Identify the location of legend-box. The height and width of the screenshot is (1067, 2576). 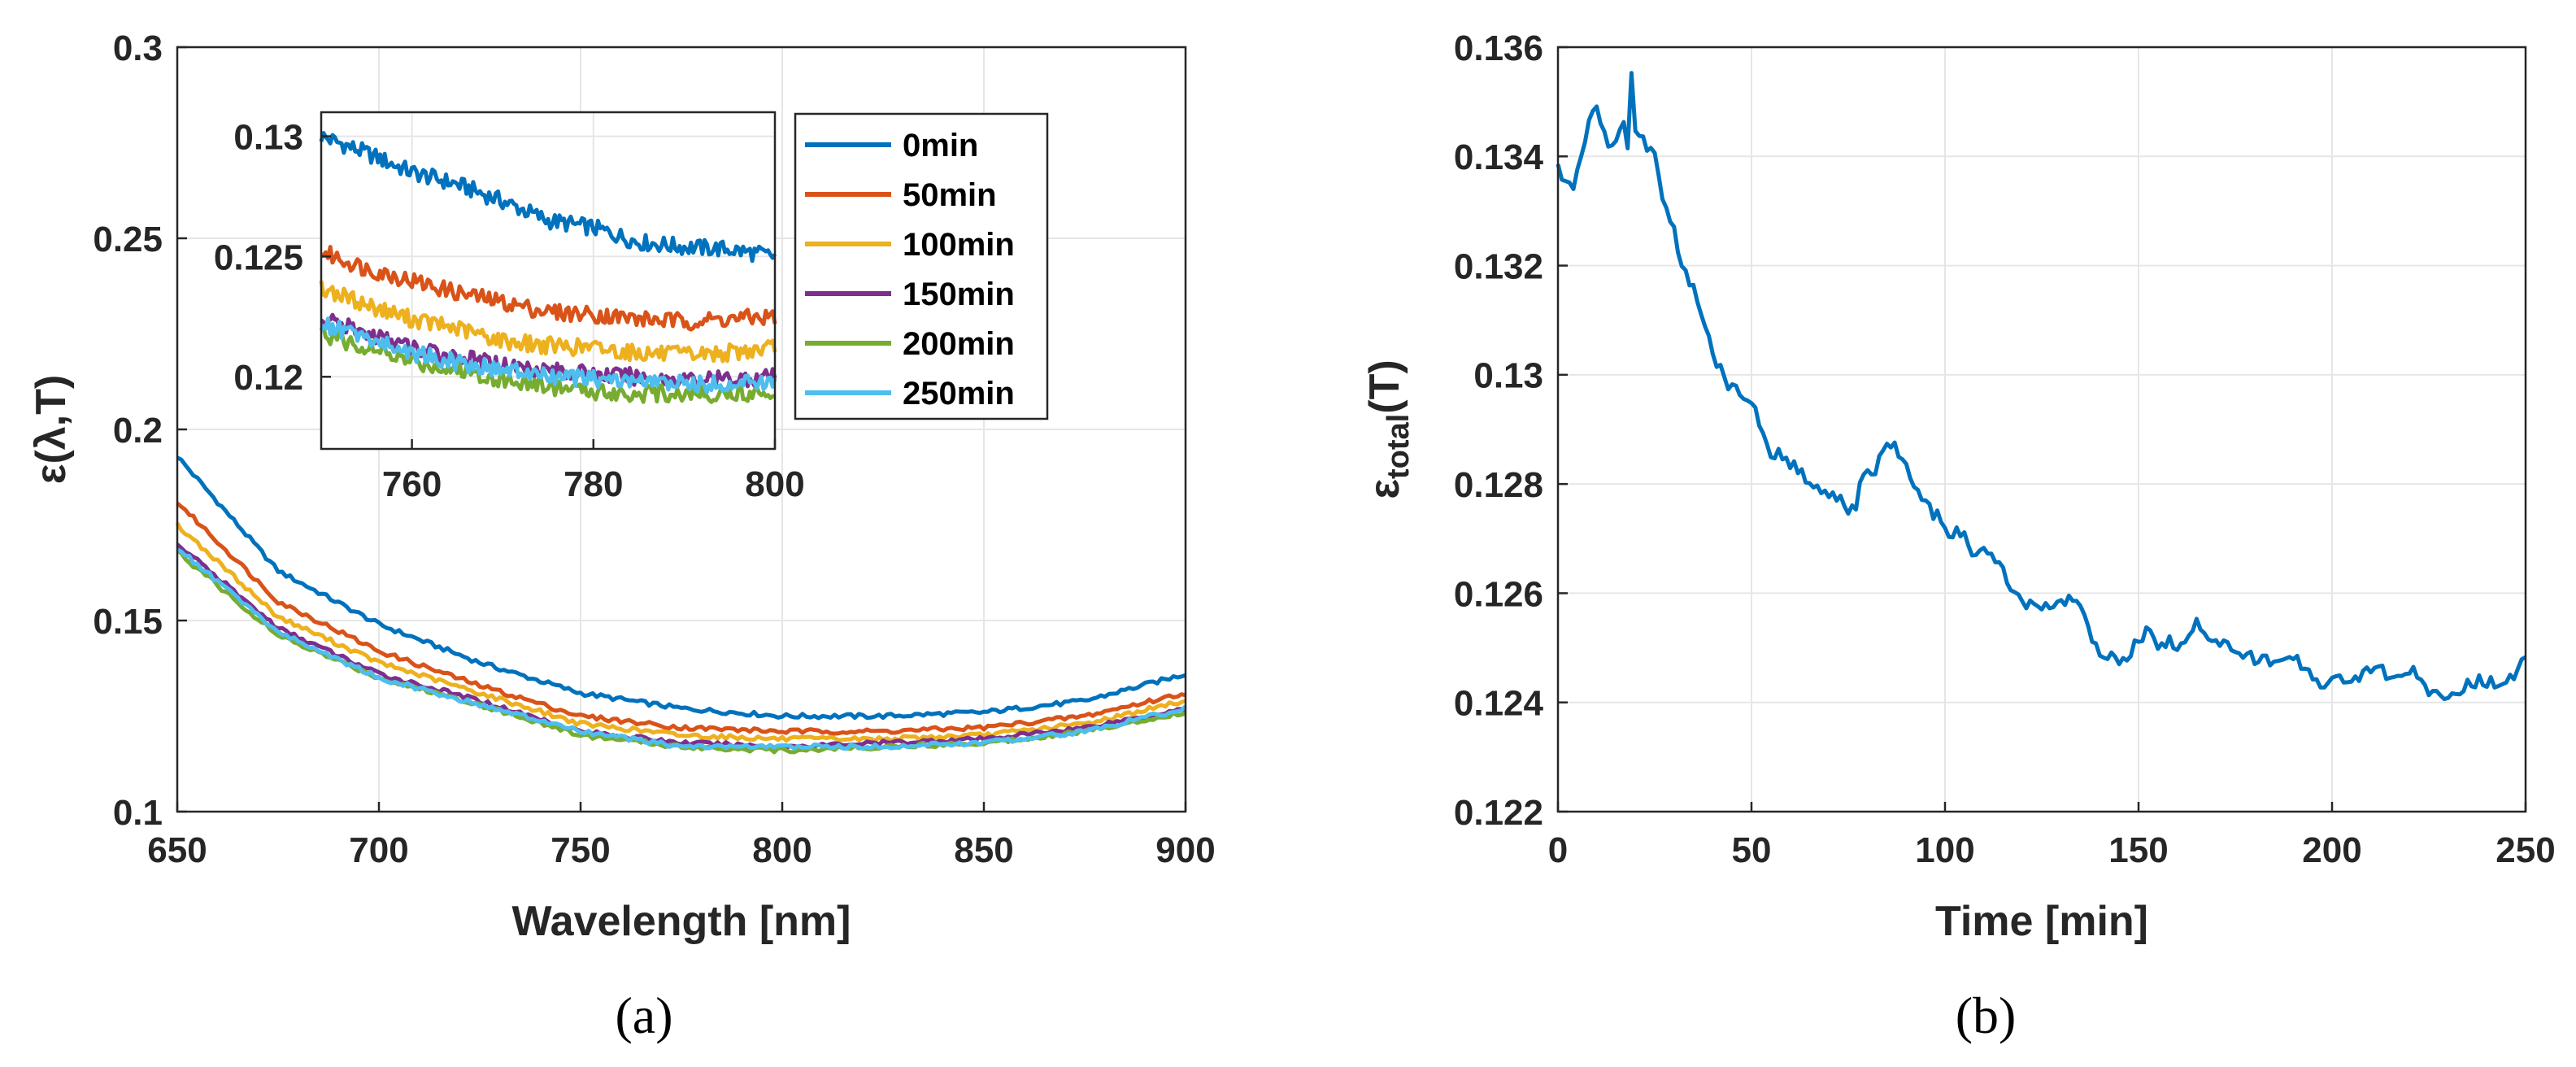
(921, 266).